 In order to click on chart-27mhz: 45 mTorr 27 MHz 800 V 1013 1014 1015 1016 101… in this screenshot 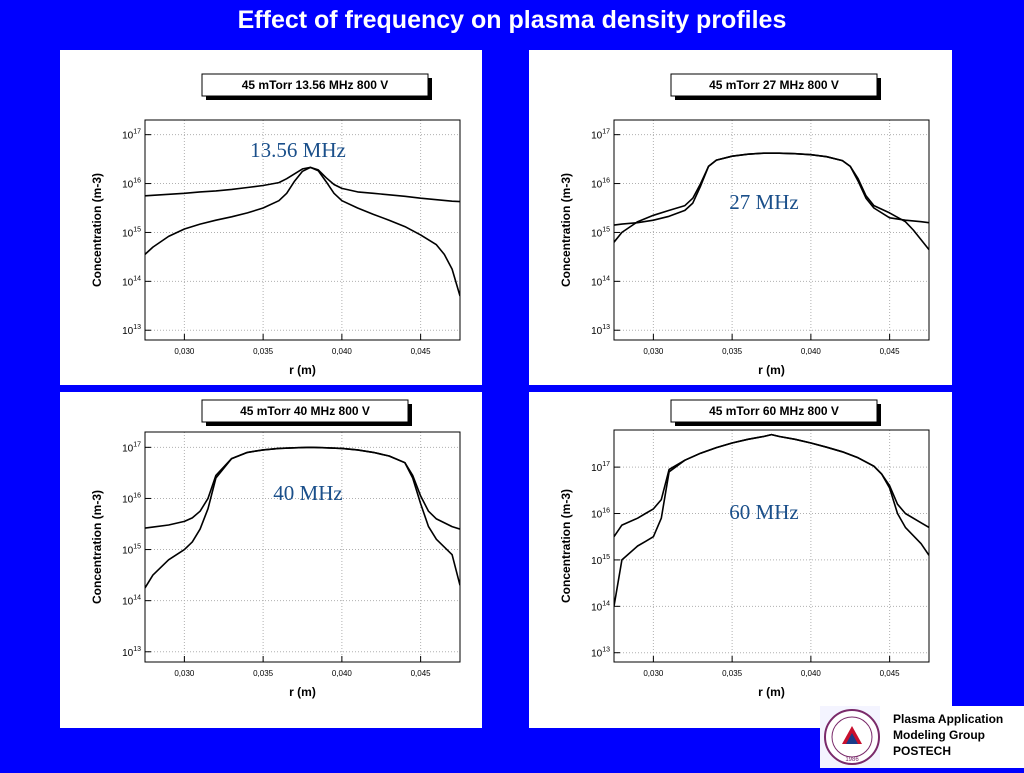, I will do `click(744, 225)`.